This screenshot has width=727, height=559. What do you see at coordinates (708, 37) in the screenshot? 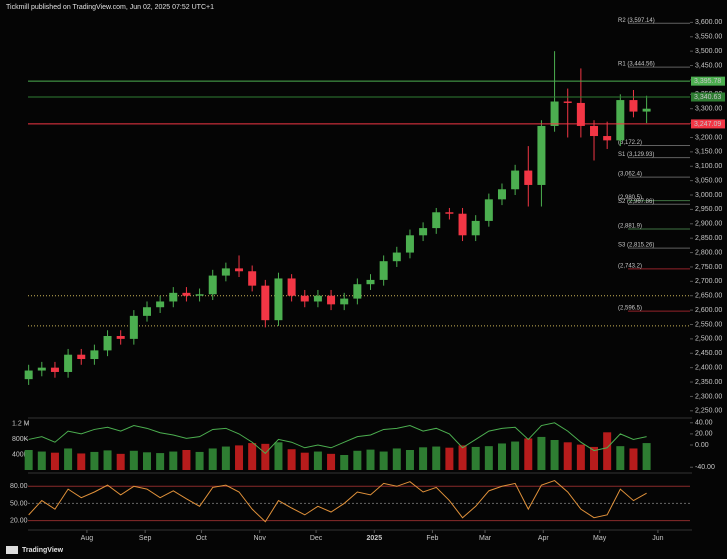
I see `y-tick-label: 3,550.00` at bounding box center [708, 37].